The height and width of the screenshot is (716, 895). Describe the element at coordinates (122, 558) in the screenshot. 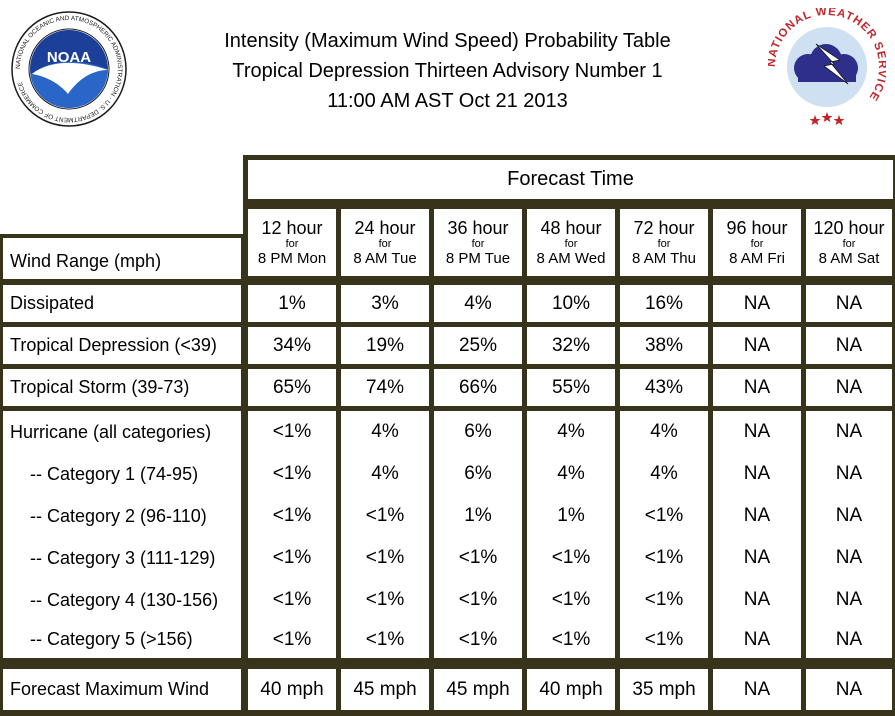

I see `row-label: -- Category 3 (111-129)` at that location.